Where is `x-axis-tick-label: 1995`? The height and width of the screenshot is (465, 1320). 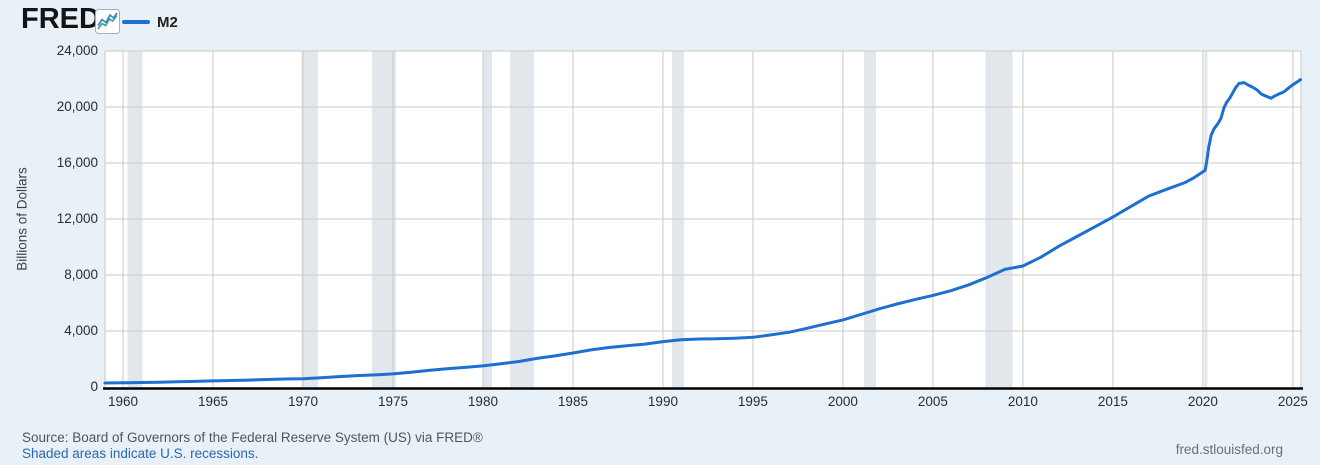
x-axis-tick-label: 1995 is located at coordinates (752, 401).